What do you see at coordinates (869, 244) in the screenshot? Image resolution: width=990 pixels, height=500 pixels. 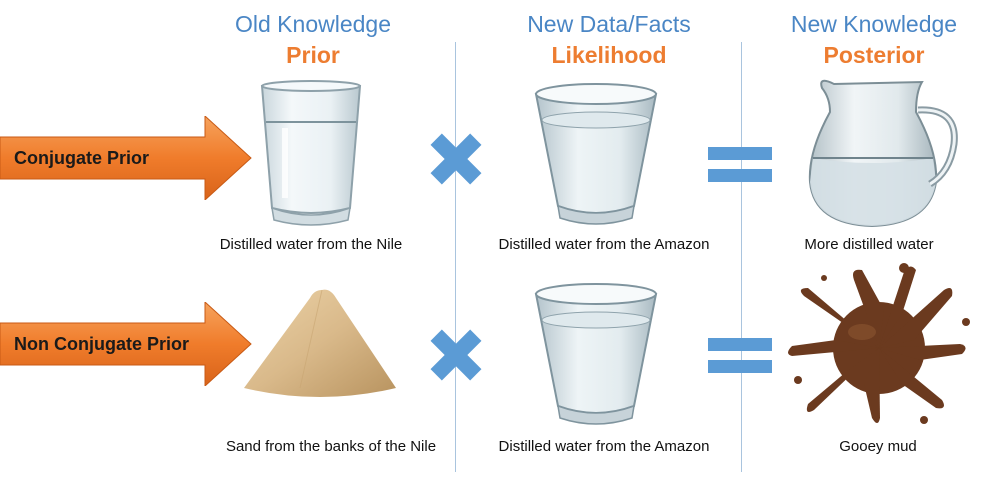 I see `caption-posterior-row1: More distilled water` at bounding box center [869, 244].